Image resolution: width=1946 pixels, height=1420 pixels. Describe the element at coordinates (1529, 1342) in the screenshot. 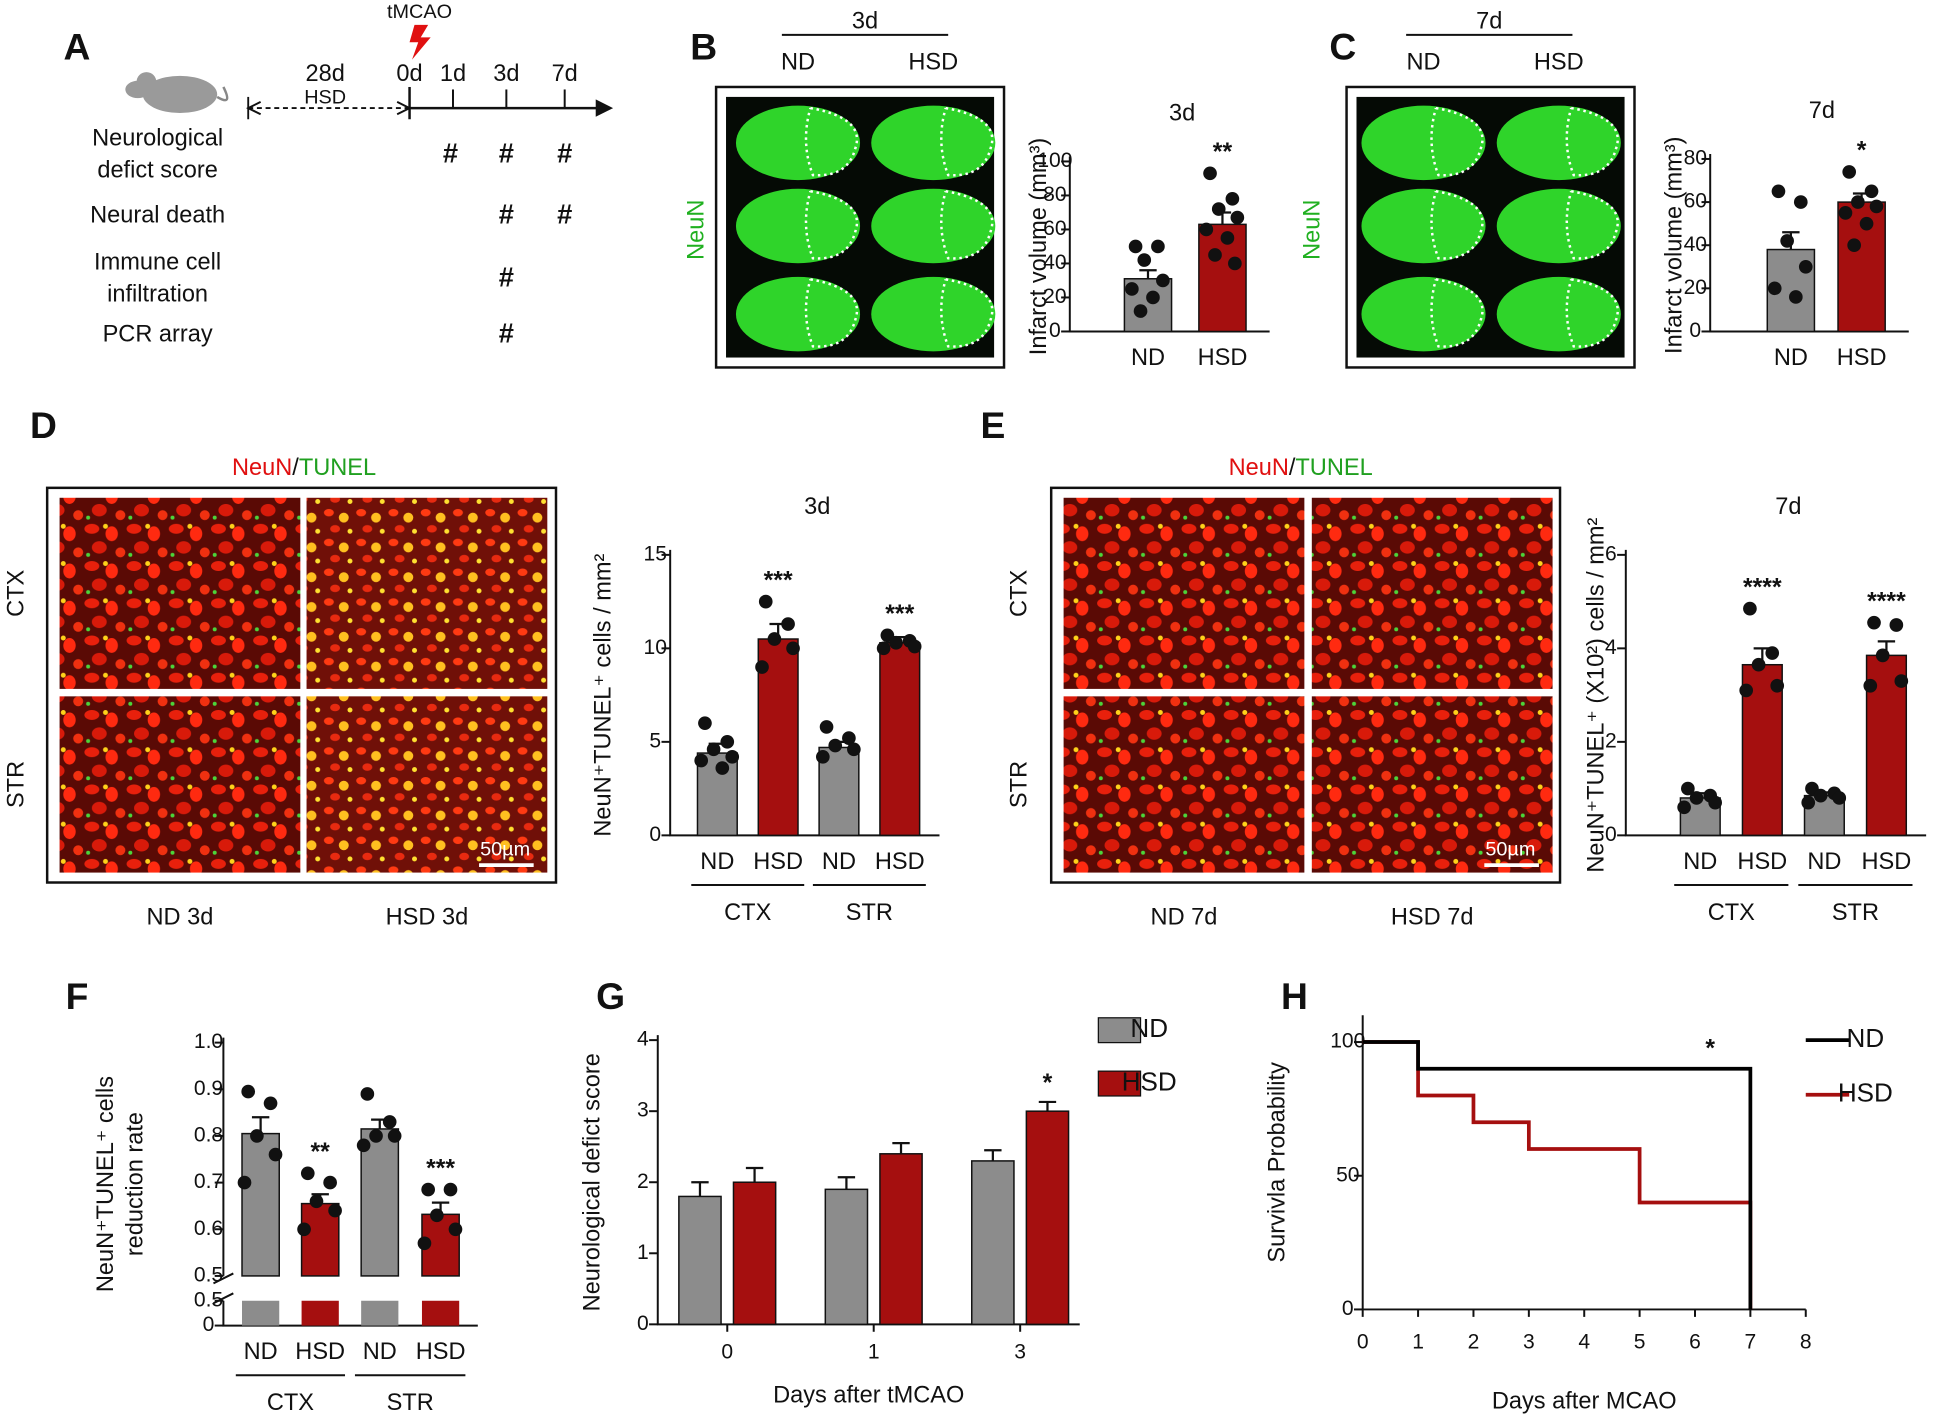

I see `x-tick-label: 3` at that location.